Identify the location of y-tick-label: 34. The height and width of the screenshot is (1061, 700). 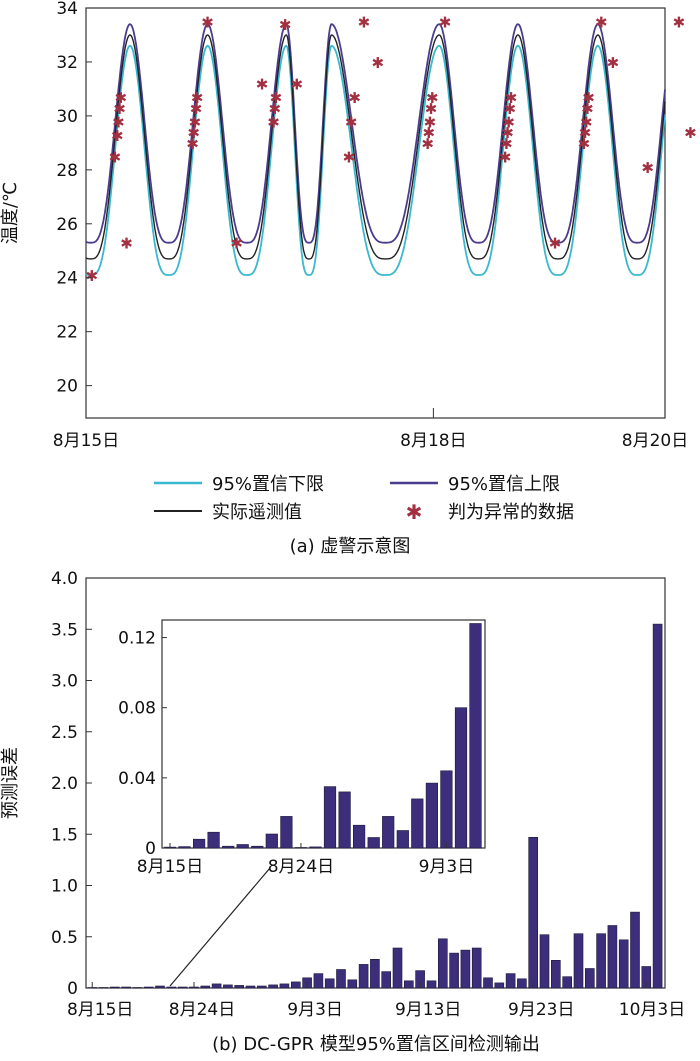
(67, 9).